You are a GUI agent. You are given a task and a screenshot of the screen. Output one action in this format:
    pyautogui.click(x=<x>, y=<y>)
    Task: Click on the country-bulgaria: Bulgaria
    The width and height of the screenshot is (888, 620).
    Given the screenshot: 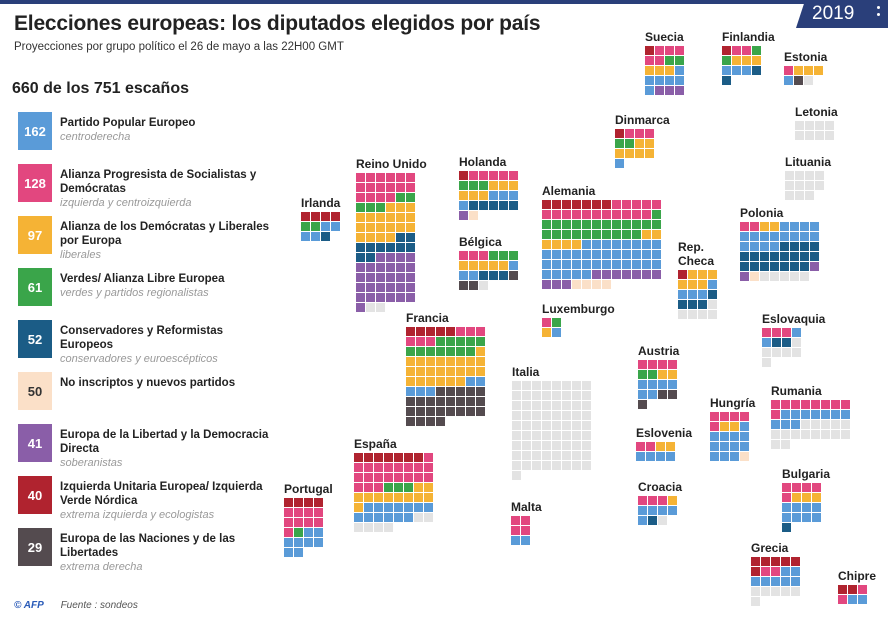 What is the action you would take?
    pyautogui.click(x=806, y=499)
    